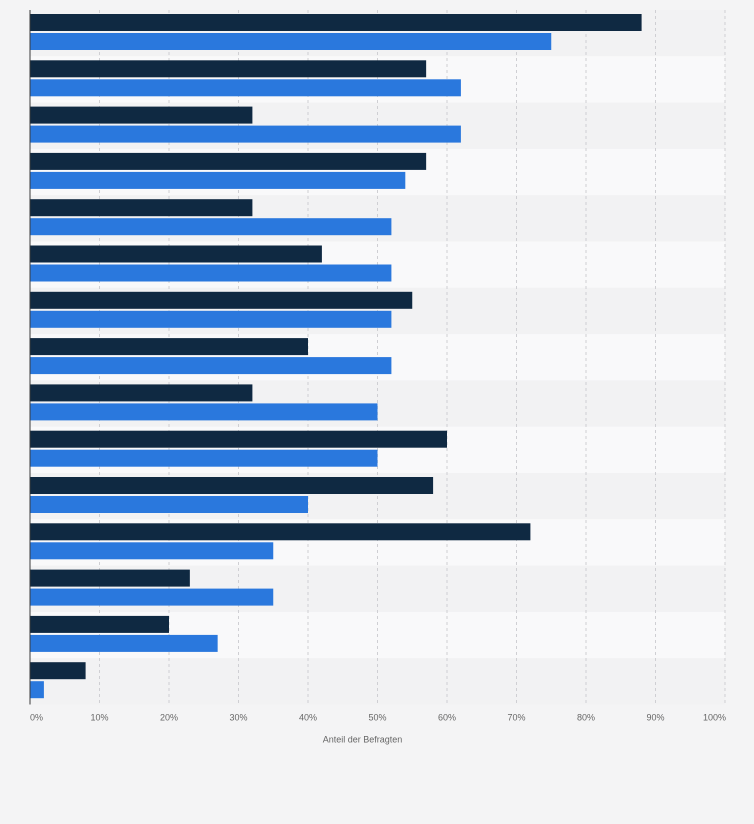 The height and width of the screenshot is (824, 754). I want to click on x-tick-label-80pct: 80%, so click(586, 718).